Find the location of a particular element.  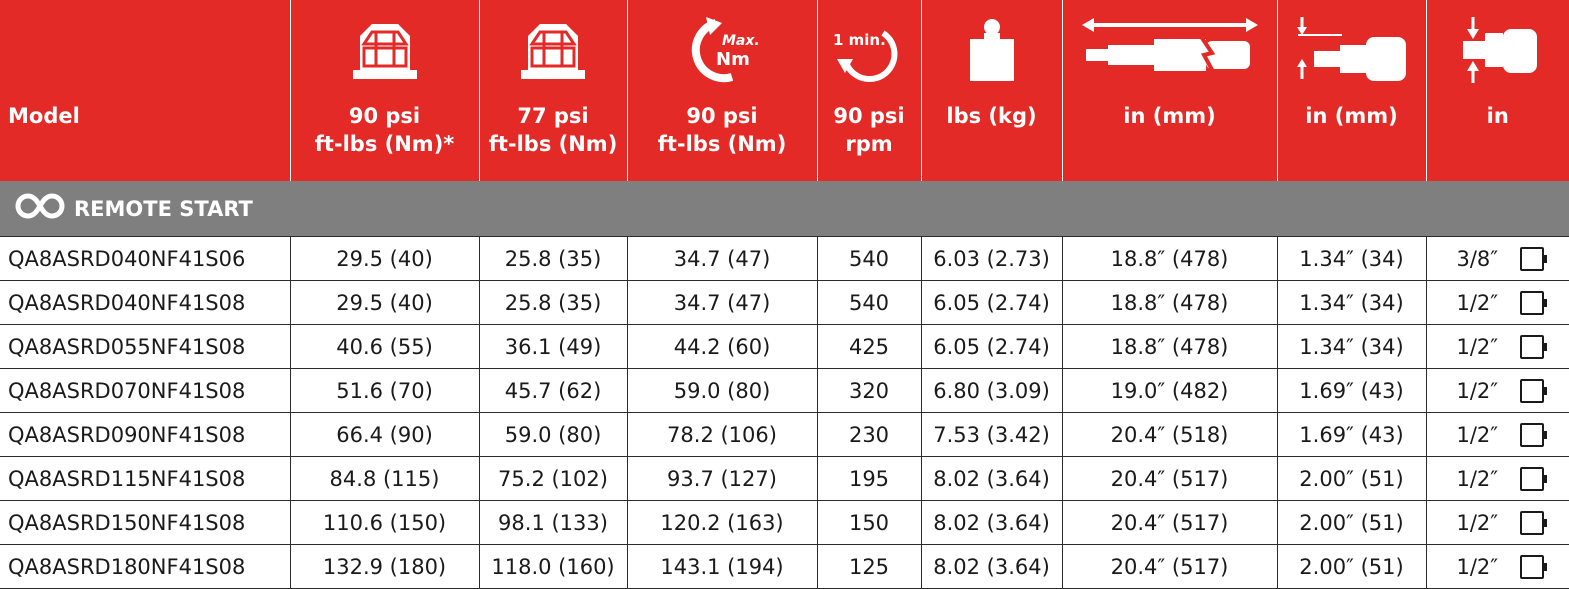

header-max-torque: Max. Nm 90 psi ft-lbs (Nm) is located at coordinates (722, 90).